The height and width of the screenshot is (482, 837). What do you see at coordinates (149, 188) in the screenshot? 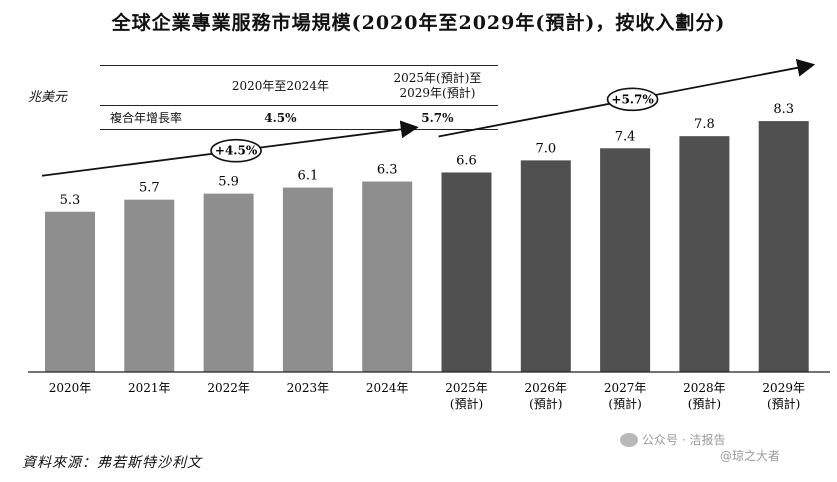
I see `data-label: 5.7` at bounding box center [149, 188].